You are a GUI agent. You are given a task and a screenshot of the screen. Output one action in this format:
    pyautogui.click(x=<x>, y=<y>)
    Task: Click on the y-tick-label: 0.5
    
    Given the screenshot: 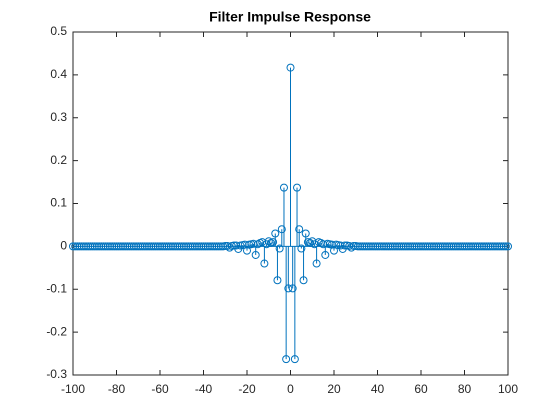 What is the action you would take?
    pyautogui.click(x=58, y=31)
    